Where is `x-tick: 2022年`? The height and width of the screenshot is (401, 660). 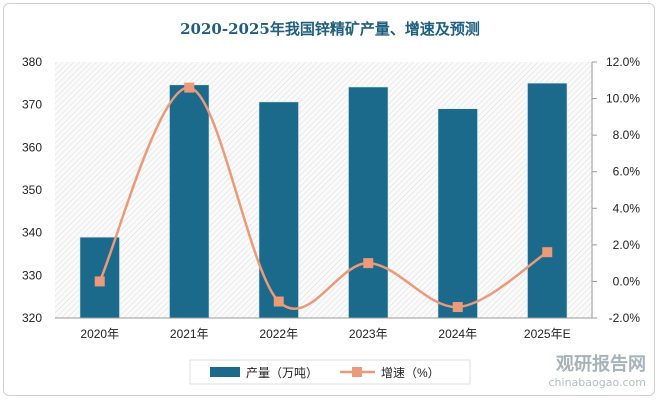 x-tick: 2022年 is located at coordinates (278, 334).